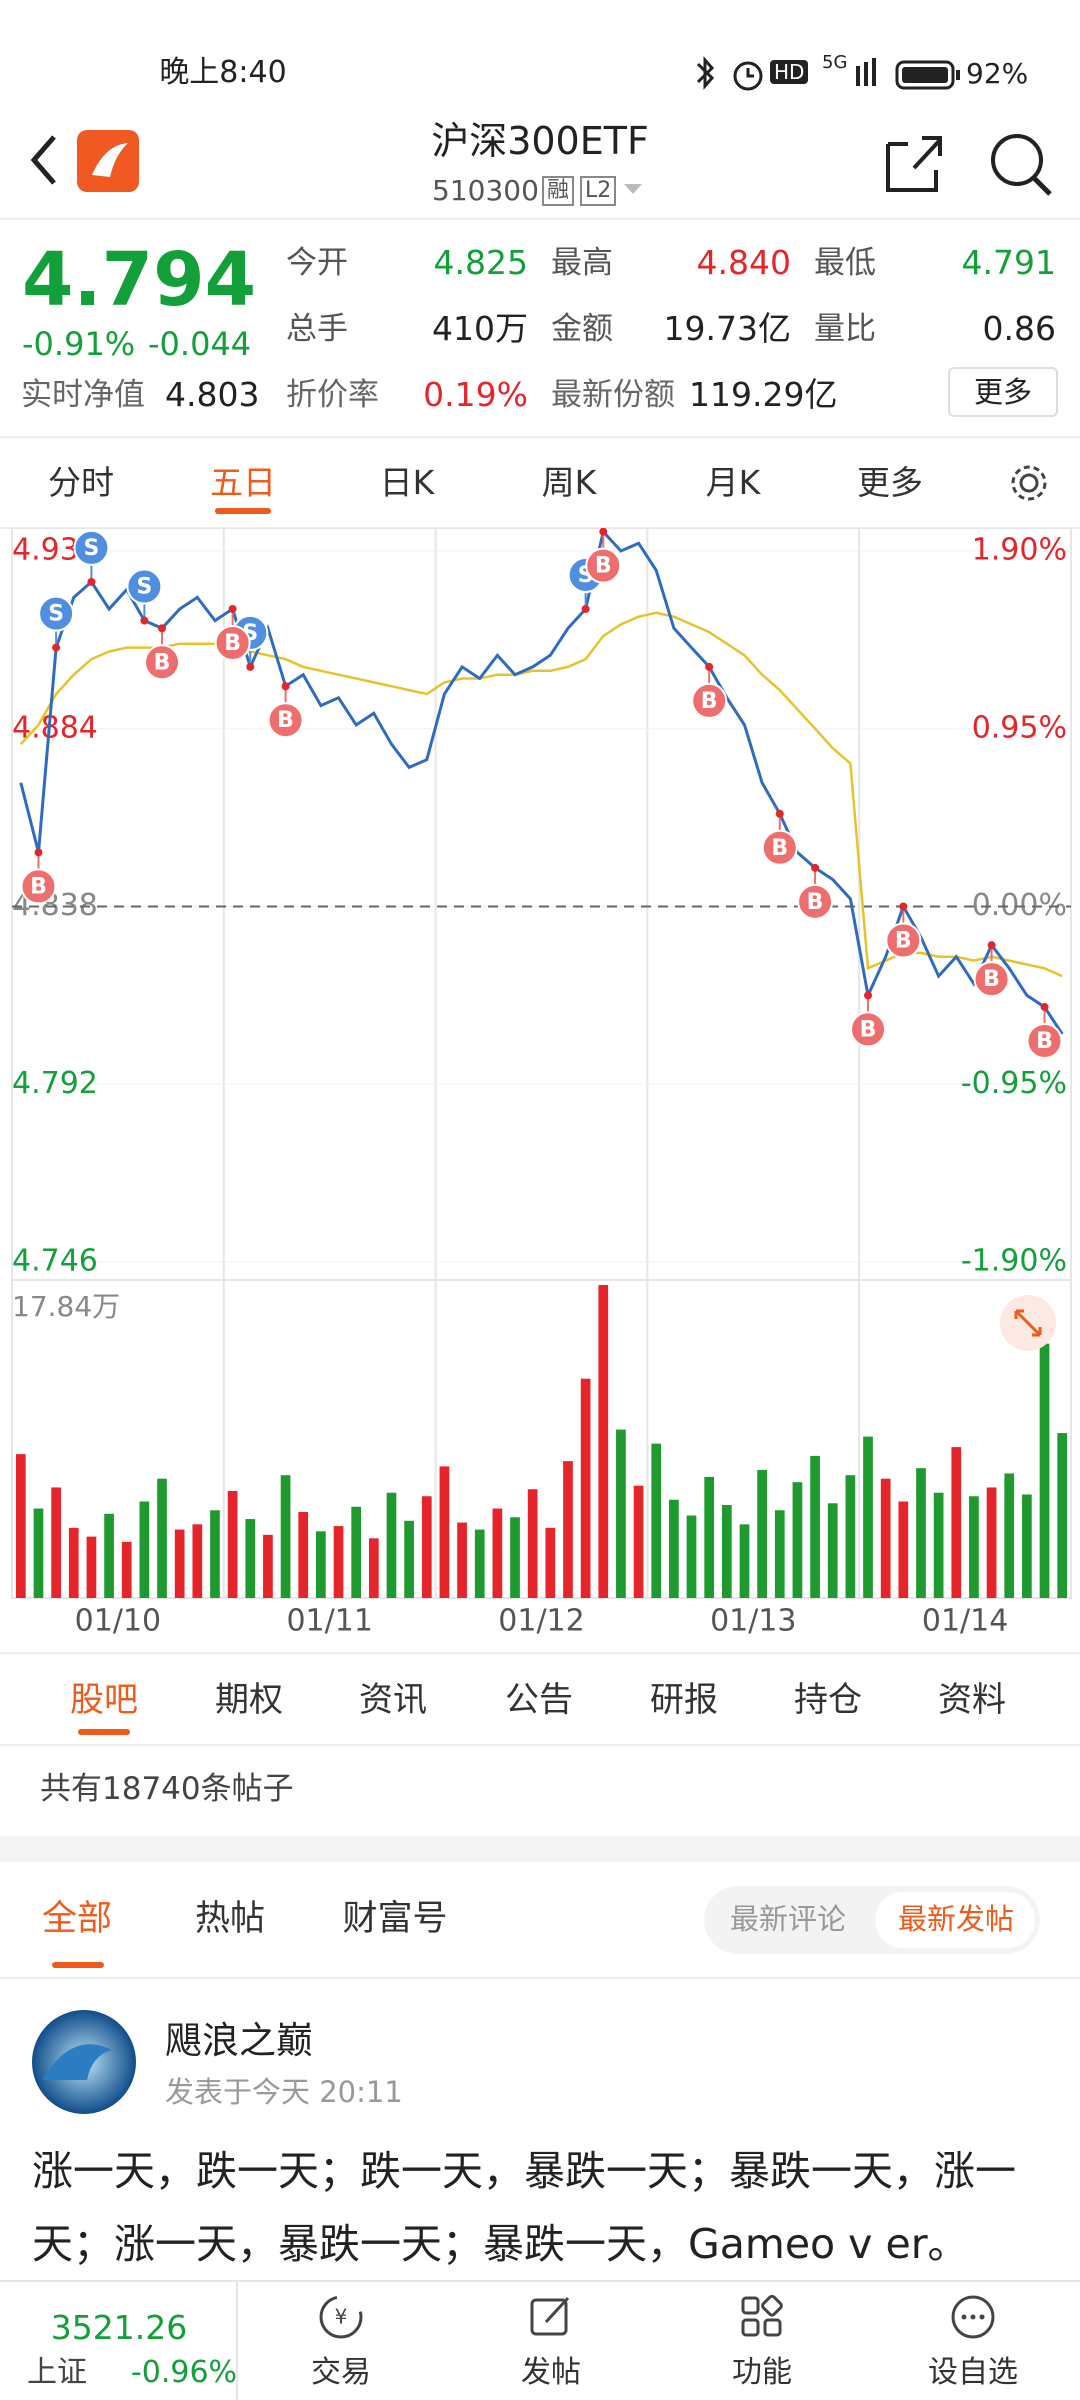 The image size is (1080, 2400). I want to click on chart-tab: 五日, so click(243, 482).